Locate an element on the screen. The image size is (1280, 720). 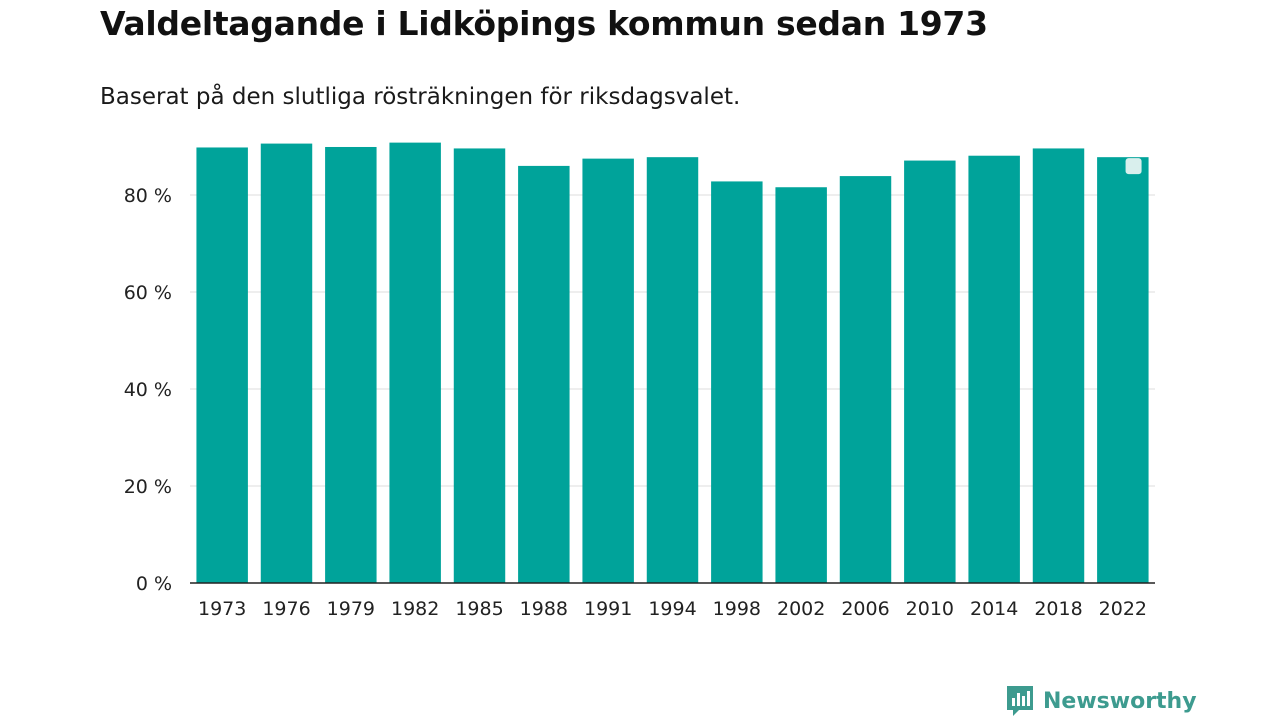
x-tick-label: 2006 is located at coordinates (865, 609).